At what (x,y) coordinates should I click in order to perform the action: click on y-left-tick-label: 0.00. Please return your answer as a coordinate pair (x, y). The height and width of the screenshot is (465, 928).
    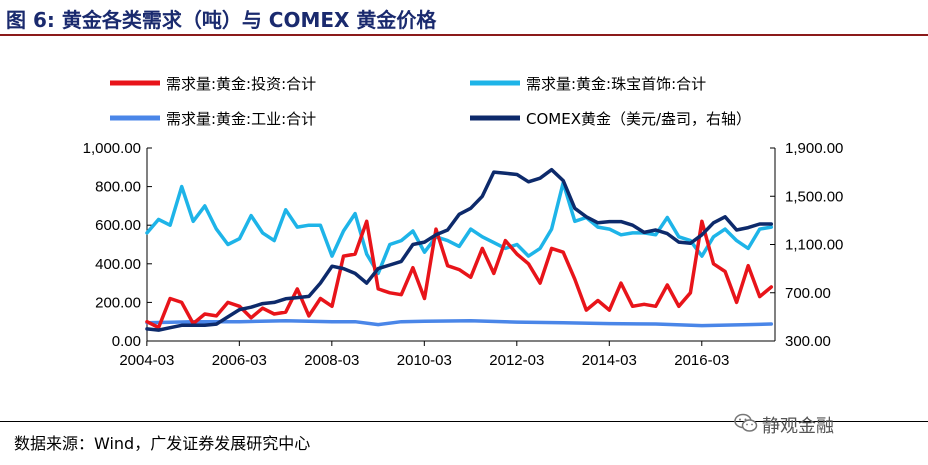
    Looking at the image, I should click on (126, 341).